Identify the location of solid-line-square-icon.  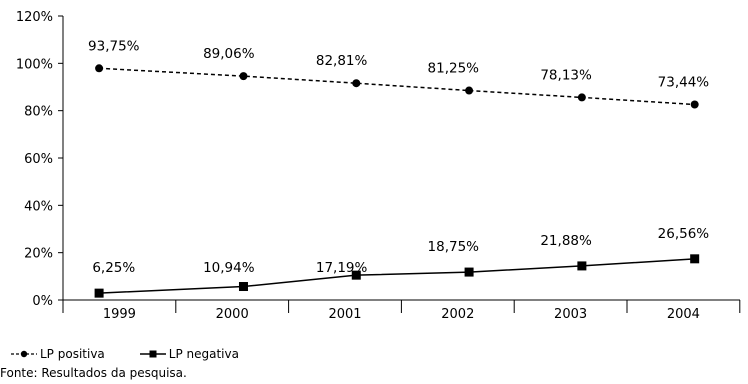
(152, 354).